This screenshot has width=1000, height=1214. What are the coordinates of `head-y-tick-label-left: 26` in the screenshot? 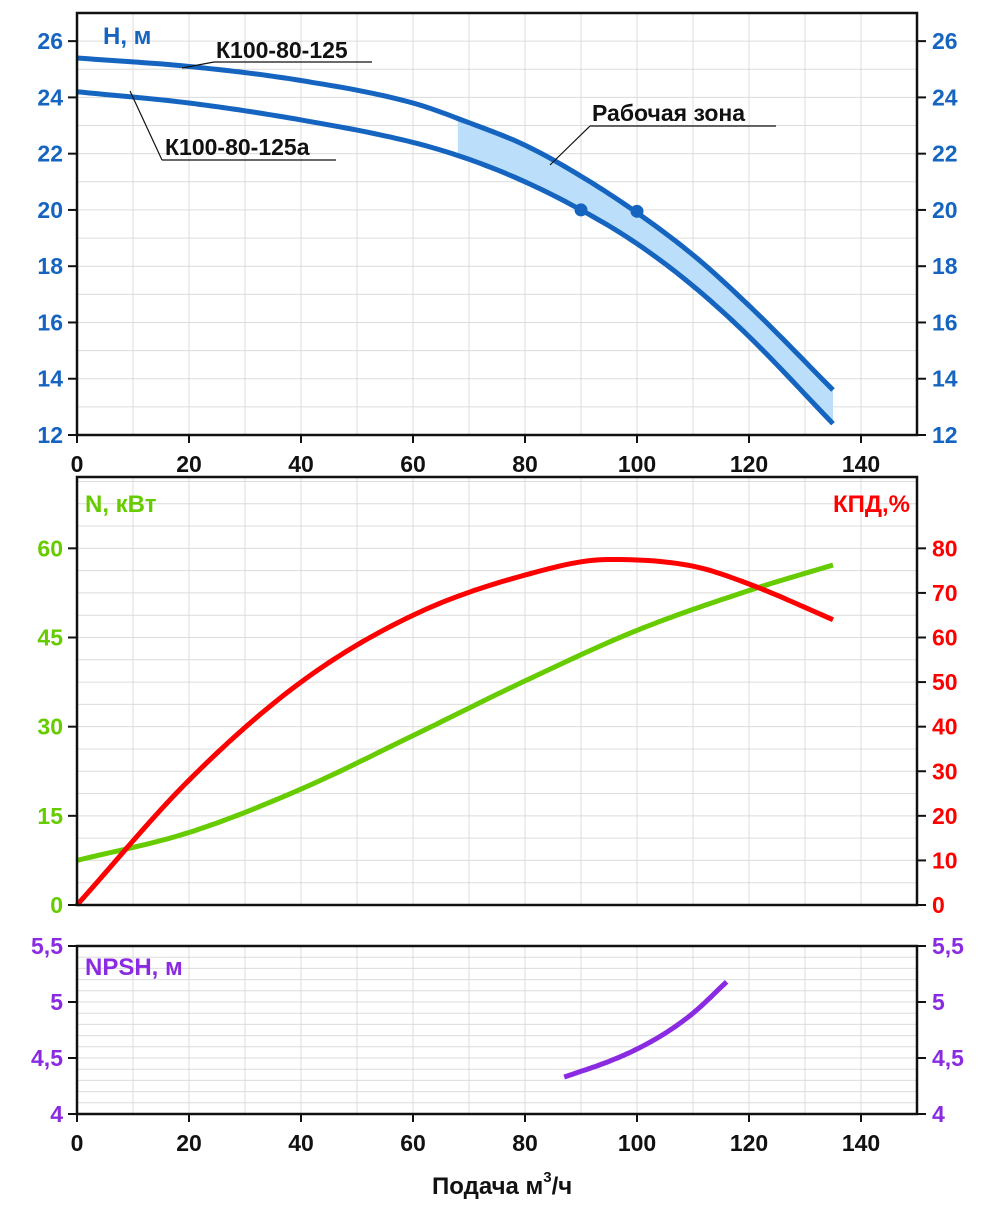 It's located at (50, 41).